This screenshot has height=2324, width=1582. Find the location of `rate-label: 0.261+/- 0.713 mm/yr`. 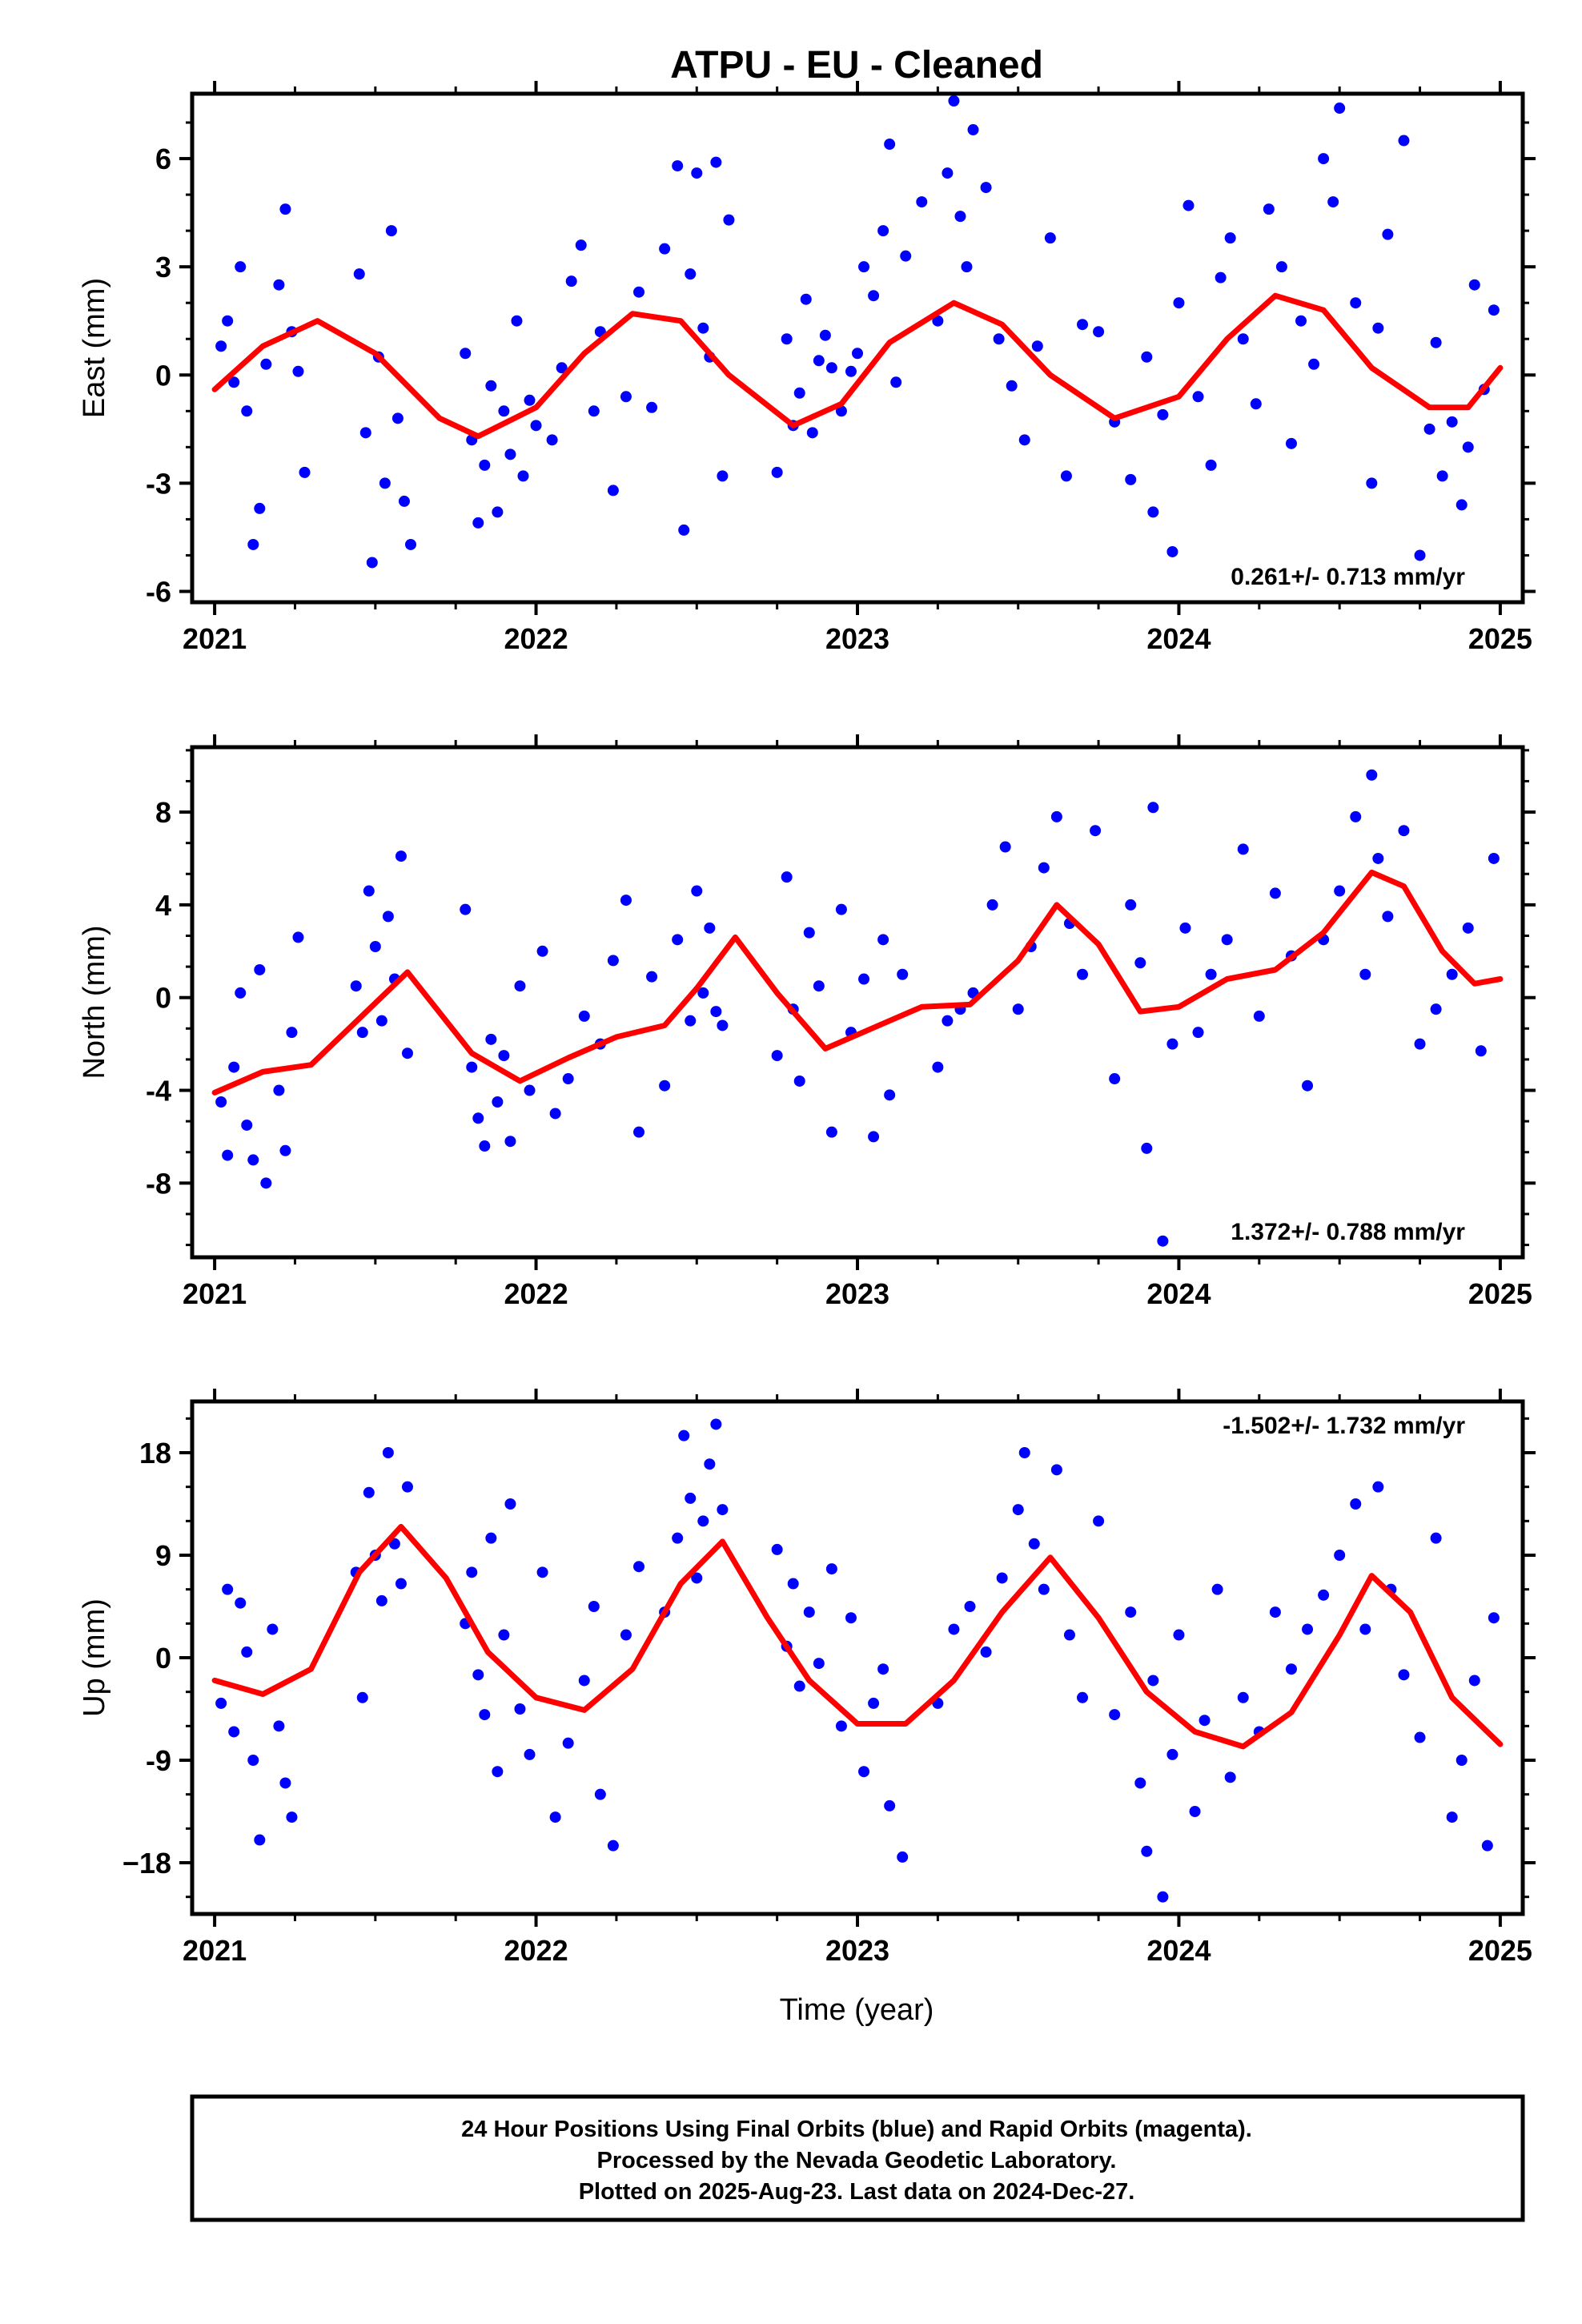

rate-label: 0.261+/- 0.713 mm/yr is located at coordinates (1348, 577).